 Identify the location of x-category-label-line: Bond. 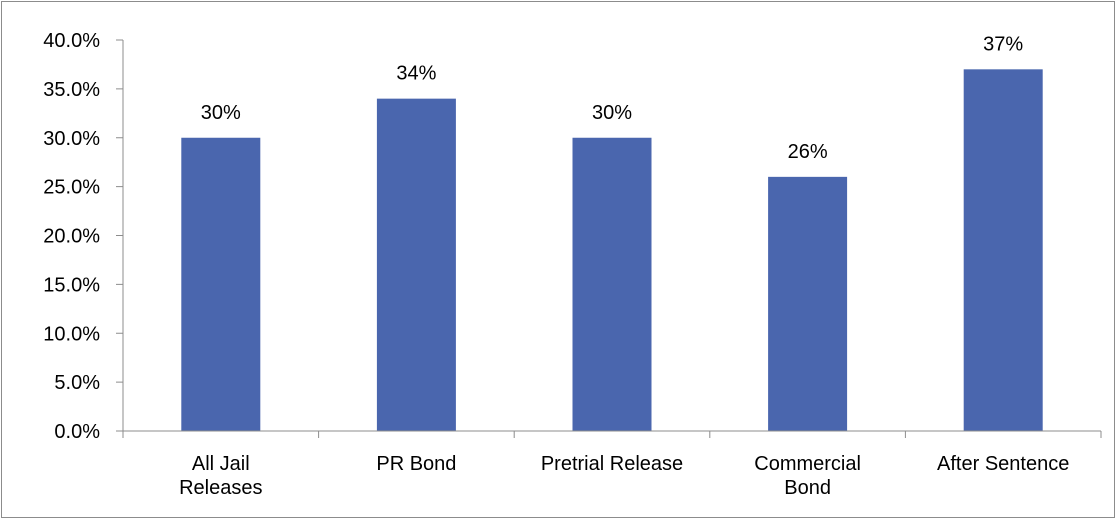
(807, 488).